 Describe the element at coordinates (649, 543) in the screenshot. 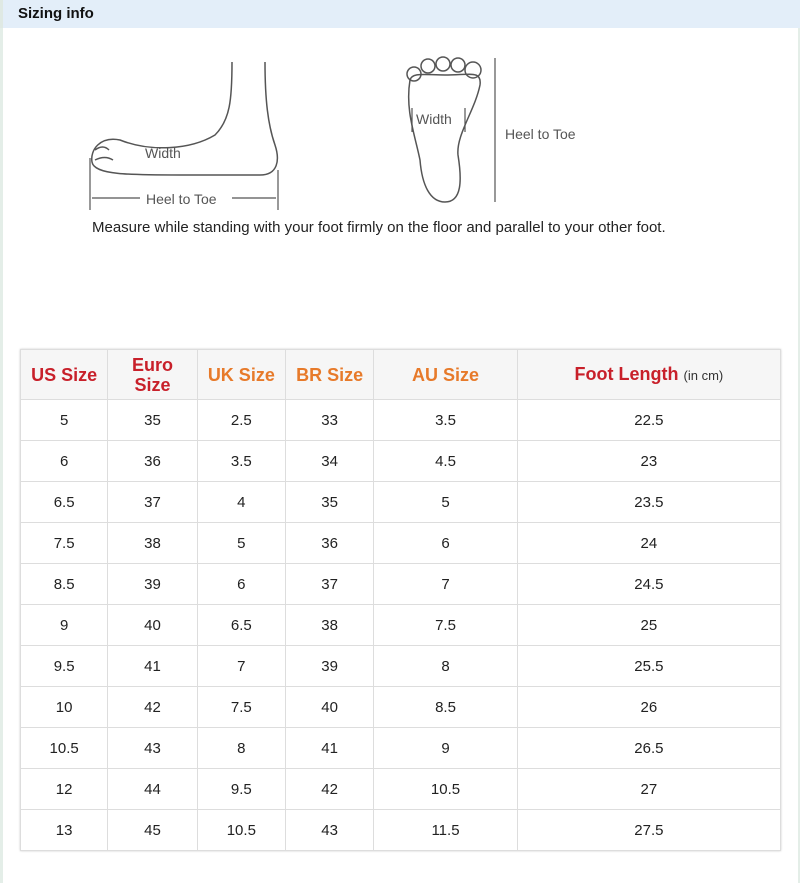

I see `table-cell: 24` at that location.